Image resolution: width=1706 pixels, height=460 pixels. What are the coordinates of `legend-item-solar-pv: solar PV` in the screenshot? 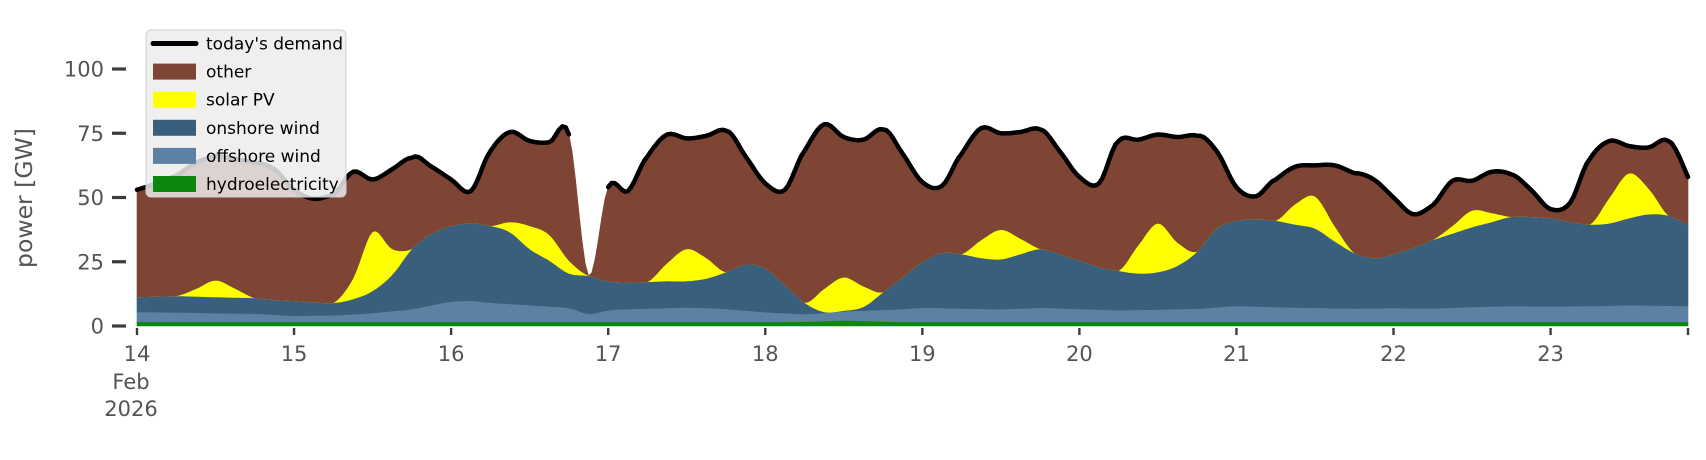 It's located at (214, 101).